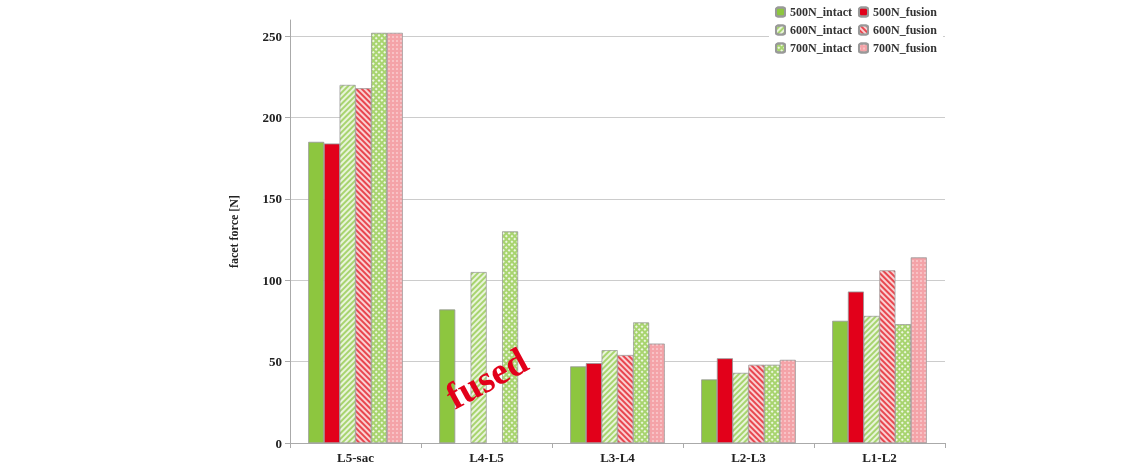 Image resolution: width=1143 pixels, height=476 pixels. I want to click on x-tick-label: L1-L2, so click(879, 457).